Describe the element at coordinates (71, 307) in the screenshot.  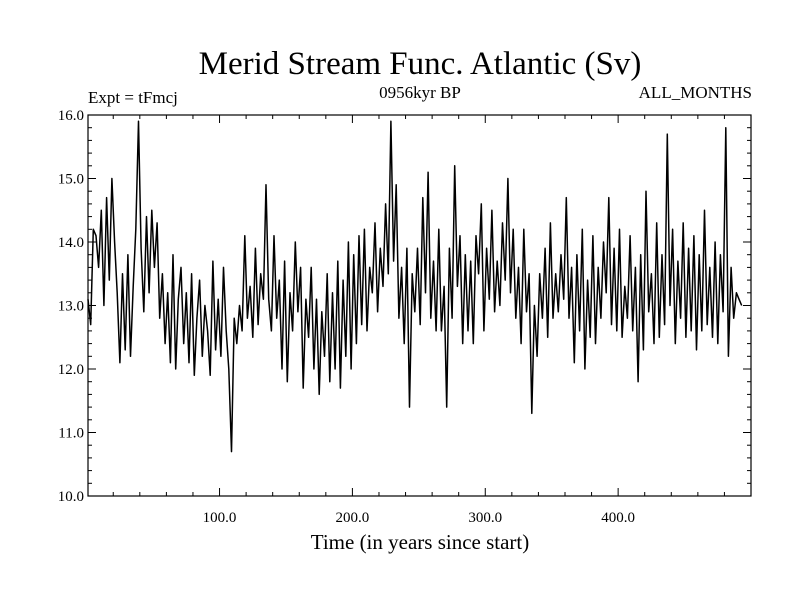
I see `y-tick-label: 13.0` at that location.